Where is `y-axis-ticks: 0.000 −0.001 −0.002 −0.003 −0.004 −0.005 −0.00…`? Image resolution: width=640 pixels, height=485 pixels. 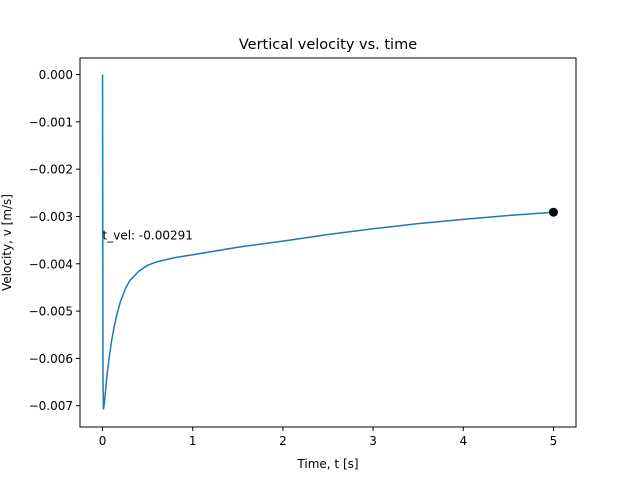 y-axis-ticks: 0.000 −0.001 −0.002 −0.003 −0.004 −0.005 −0.00… is located at coordinates (54, 240).